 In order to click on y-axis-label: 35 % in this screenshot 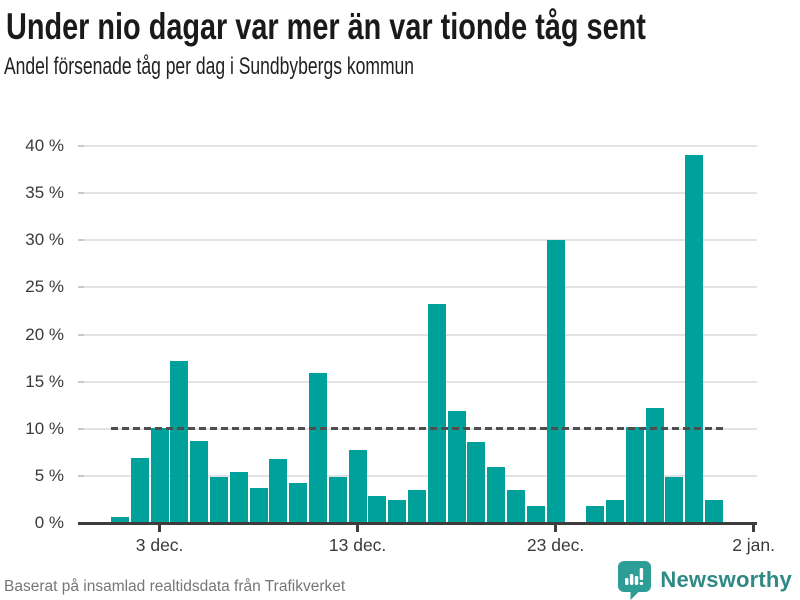, I will do `click(44, 193)`.